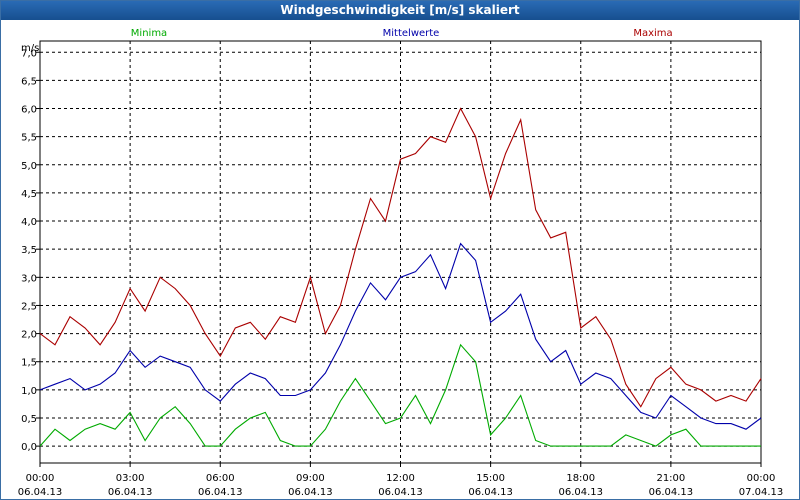 The image size is (800, 500). Describe the element at coordinates (490, 478) in the screenshot. I see `x-tick-time: 15:00` at that location.